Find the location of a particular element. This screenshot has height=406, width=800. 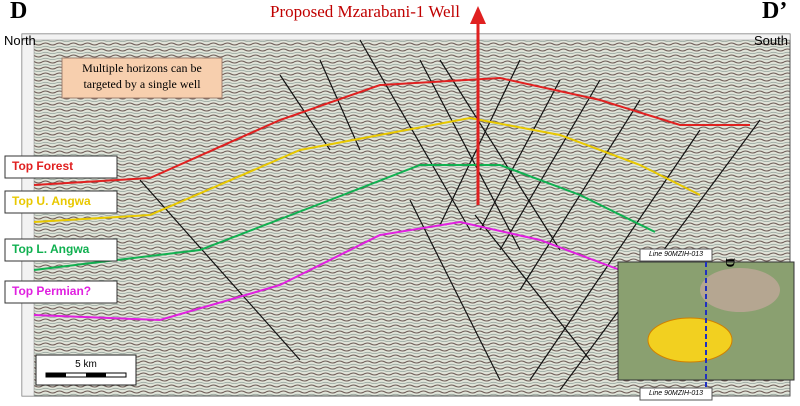

time-axis is located at coordinates (28, 218).